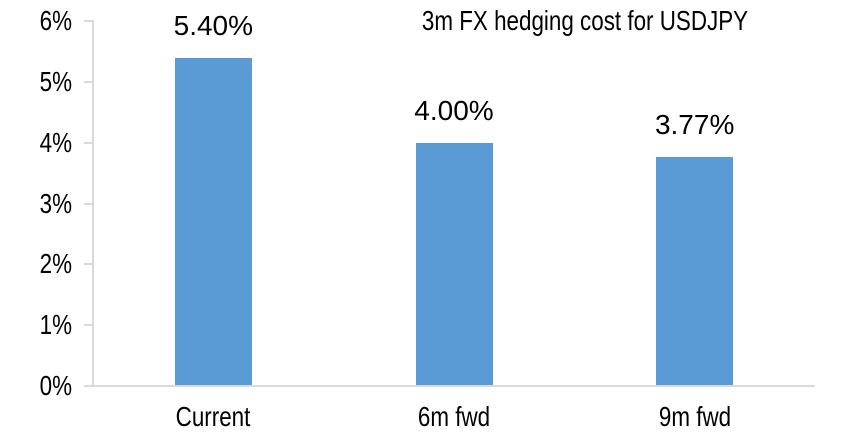 Image resolution: width=852 pixels, height=441 pixels. Describe the element at coordinates (55, 81) in the screenshot. I see `y-tick-label-5-: 5%` at that location.